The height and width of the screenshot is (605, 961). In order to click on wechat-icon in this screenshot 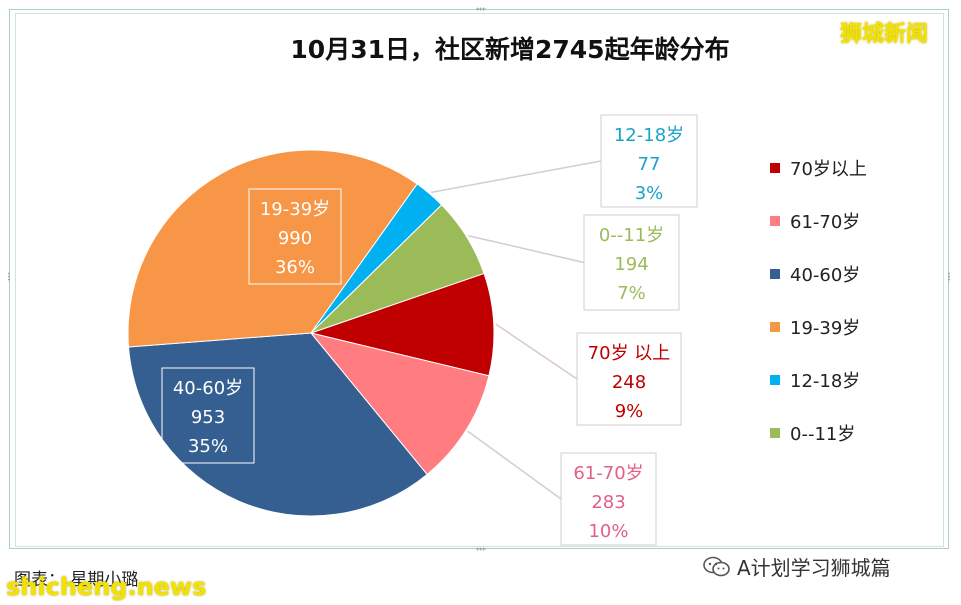, I will do `click(717, 567)`.